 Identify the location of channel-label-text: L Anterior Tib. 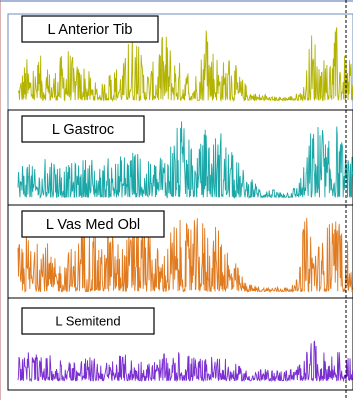
(90, 30).